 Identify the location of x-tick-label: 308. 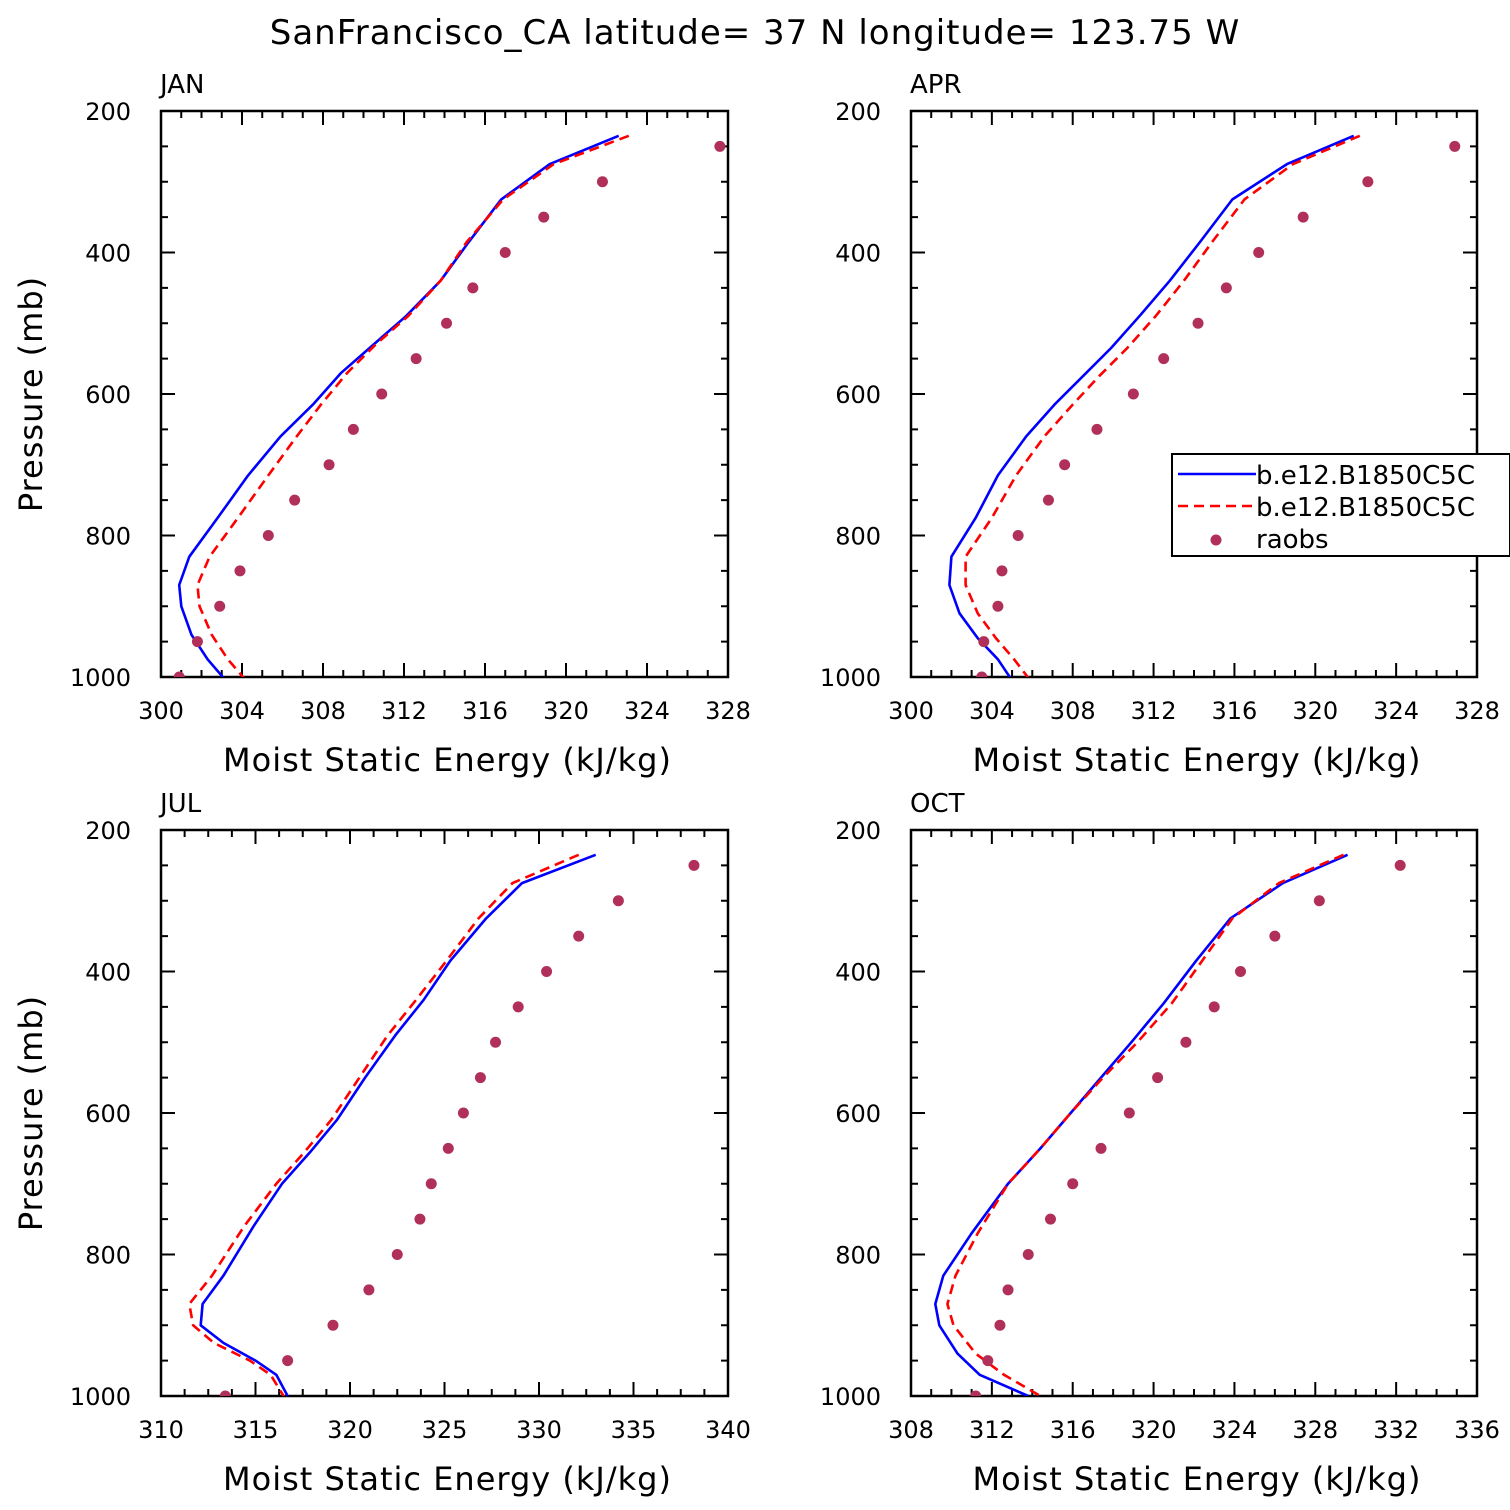
(911, 1430).